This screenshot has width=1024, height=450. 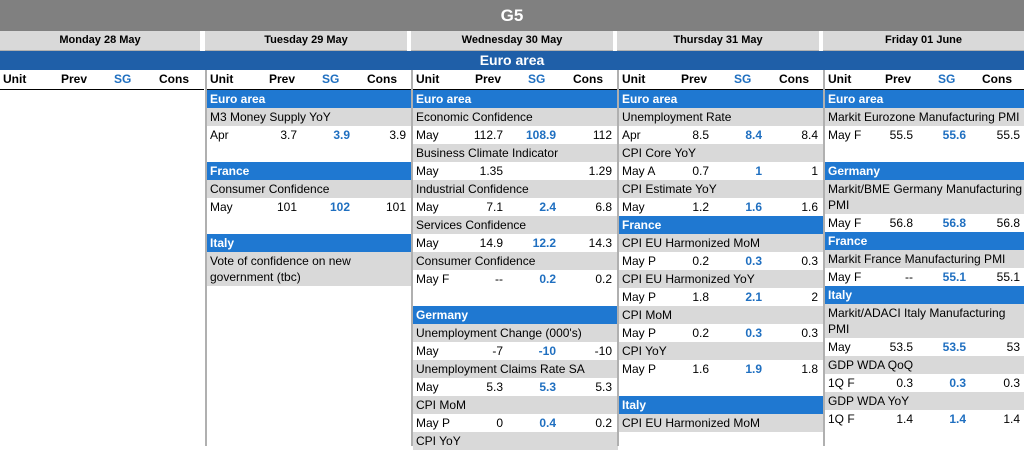 I want to click on value-prev: 0.7, so click(x=700, y=171).